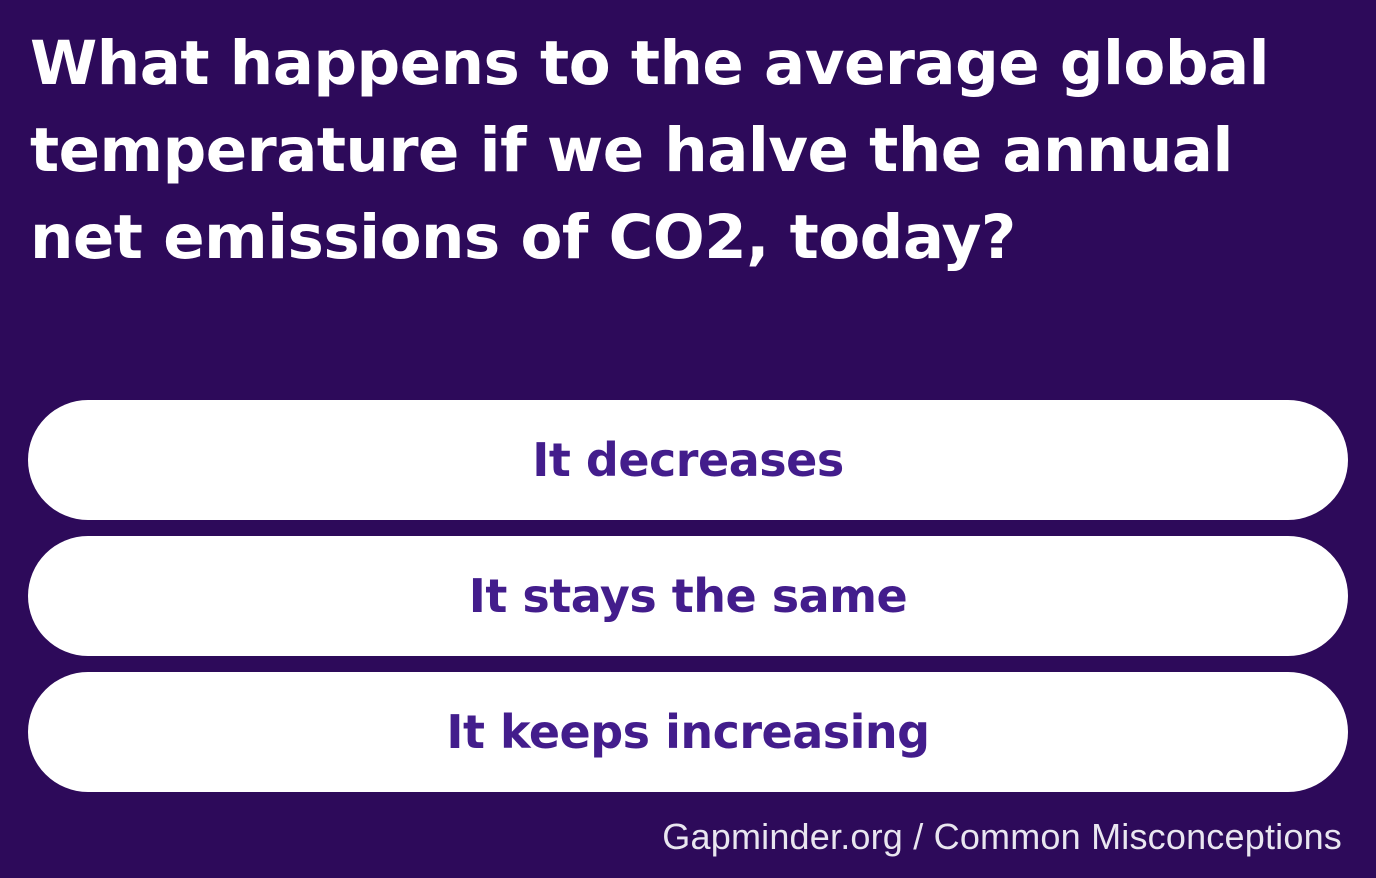 The image size is (1376, 878). I want to click on answer-option-decreases: It decreases, so click(688, 460).